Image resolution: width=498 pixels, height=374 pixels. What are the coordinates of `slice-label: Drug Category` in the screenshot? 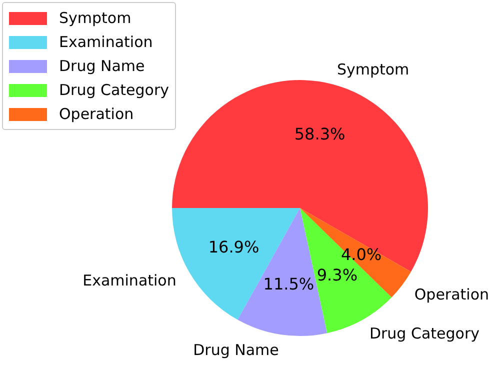 It's located at (424, 333).